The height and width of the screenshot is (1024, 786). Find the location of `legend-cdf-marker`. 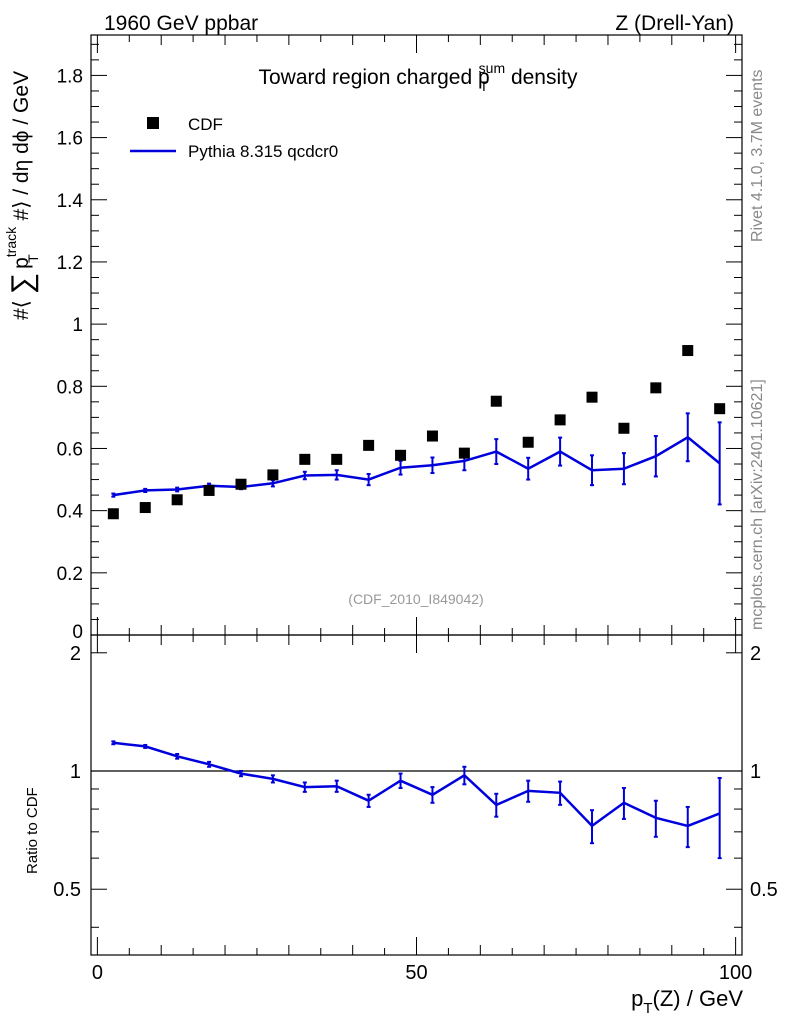

legend-cdf-marker is located at coordinates (153, 123).